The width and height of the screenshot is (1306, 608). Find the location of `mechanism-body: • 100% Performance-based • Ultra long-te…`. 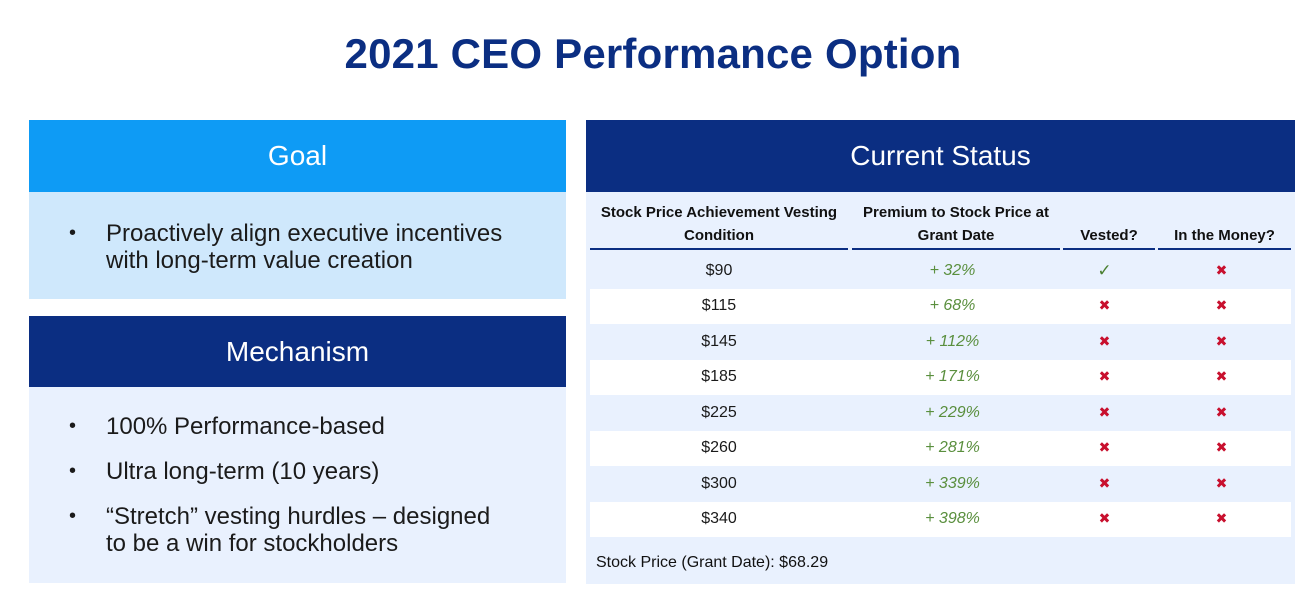

mechanism-body: • 100% Performance-based • Ultra long-te… is located at coordinates (297, 485).